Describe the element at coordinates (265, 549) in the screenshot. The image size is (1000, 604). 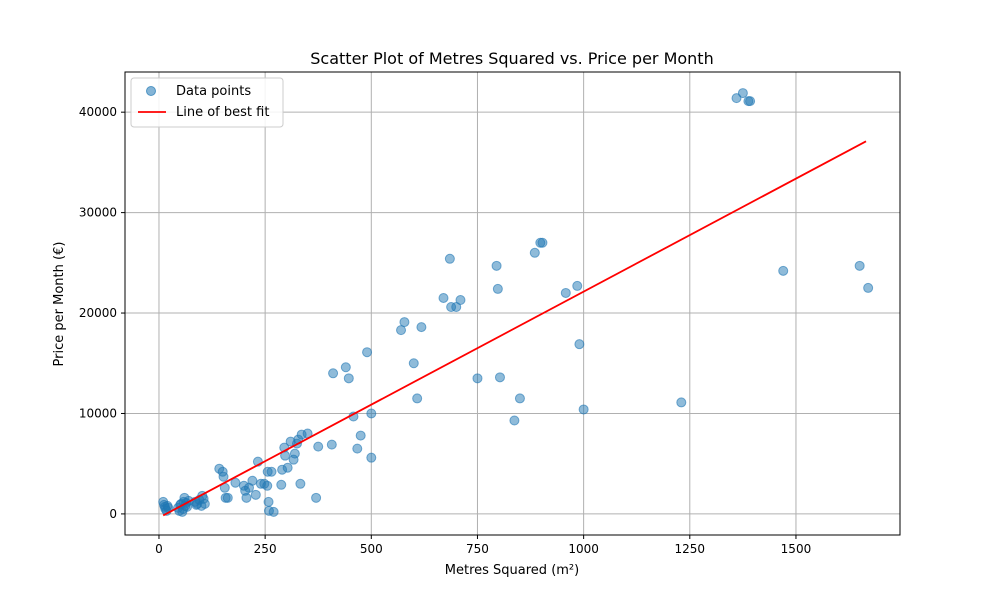
I see `x-tick-label: 250` at that location.